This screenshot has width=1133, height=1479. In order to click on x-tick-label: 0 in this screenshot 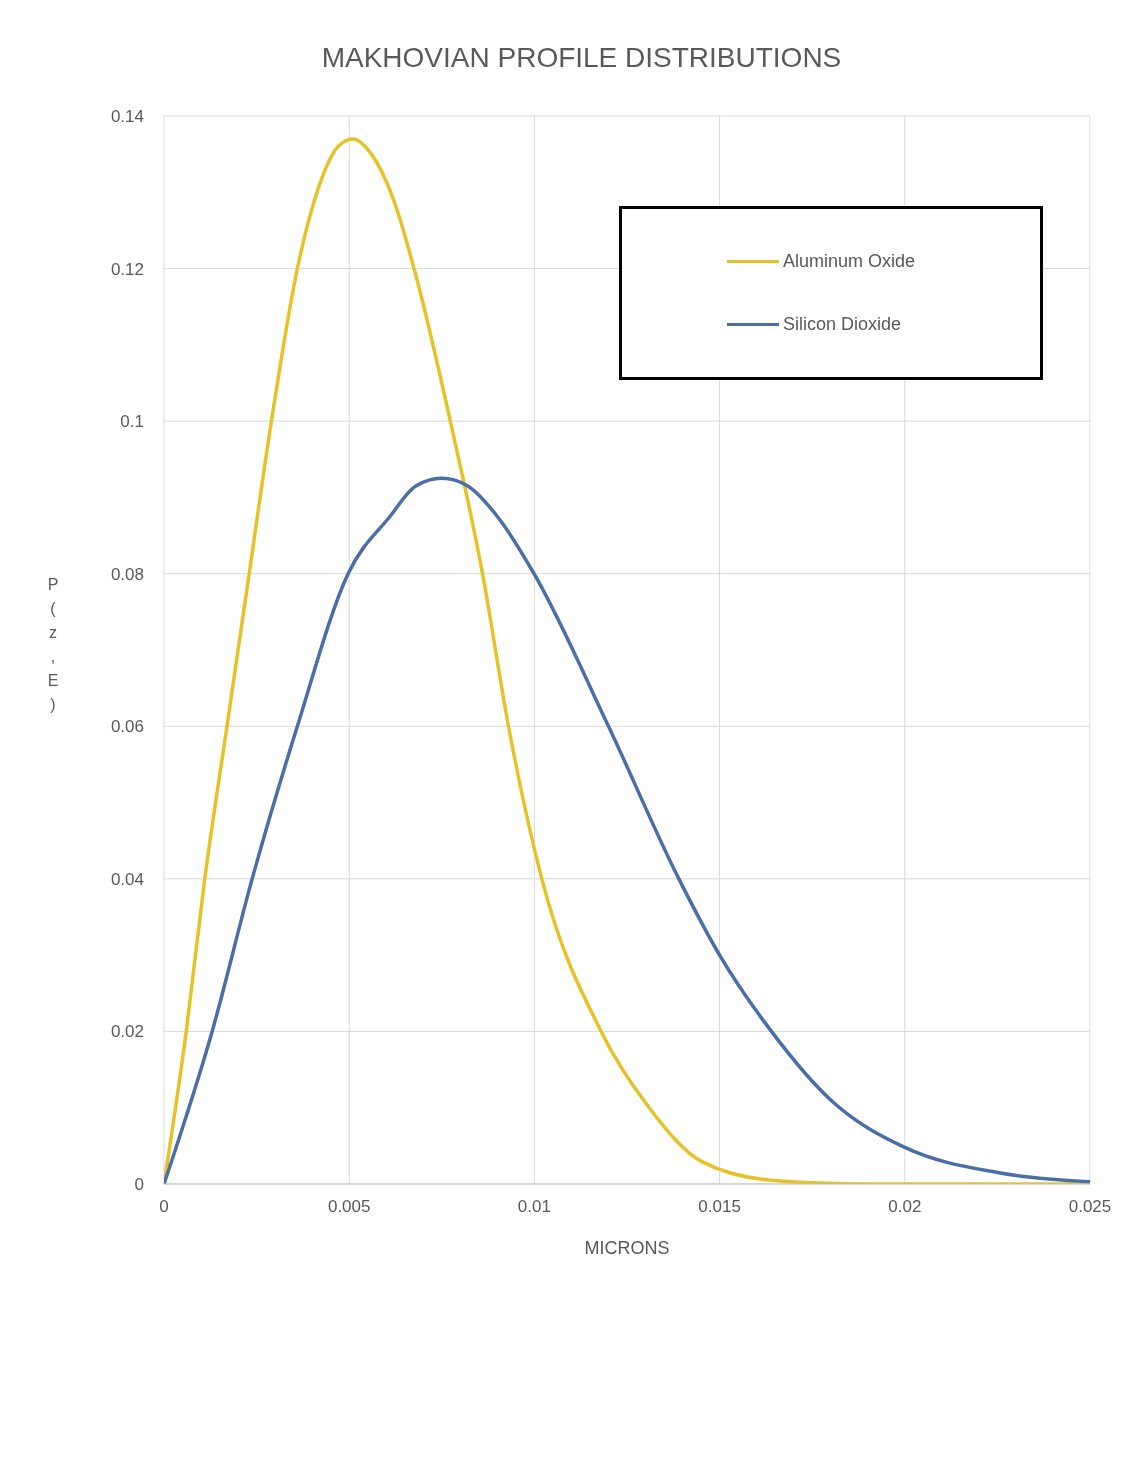, I will do `click(164, 1207)`.